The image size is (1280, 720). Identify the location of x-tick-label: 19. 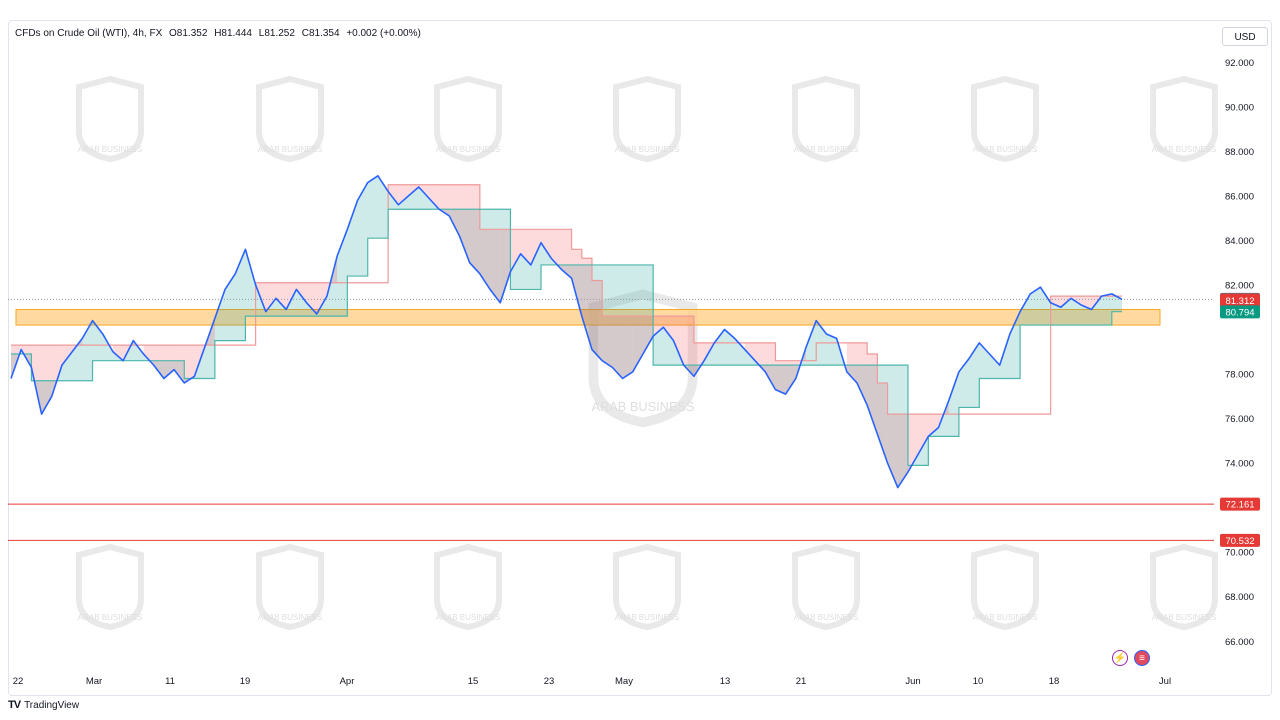
(245, 681).